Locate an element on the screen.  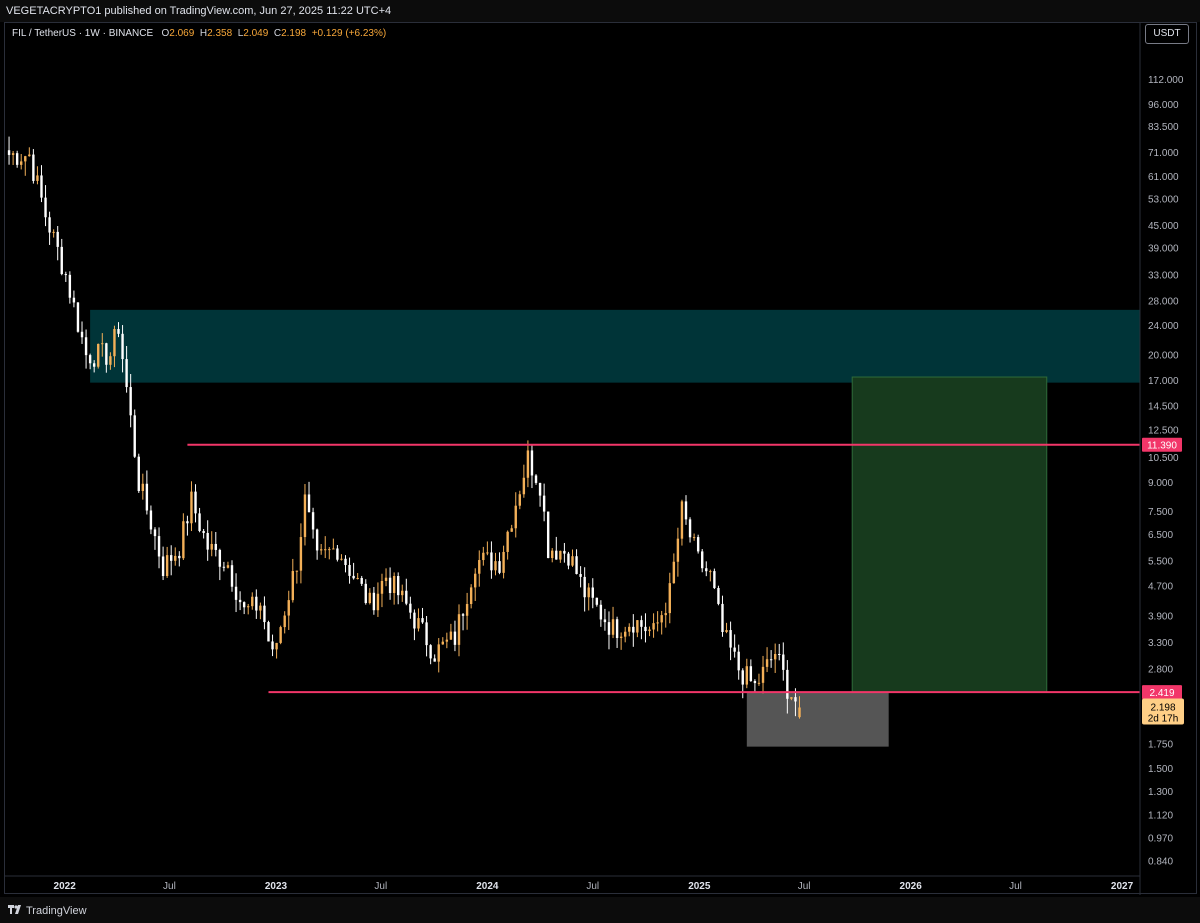
level-tag-2.419 is located at coordinates (1162, 692).